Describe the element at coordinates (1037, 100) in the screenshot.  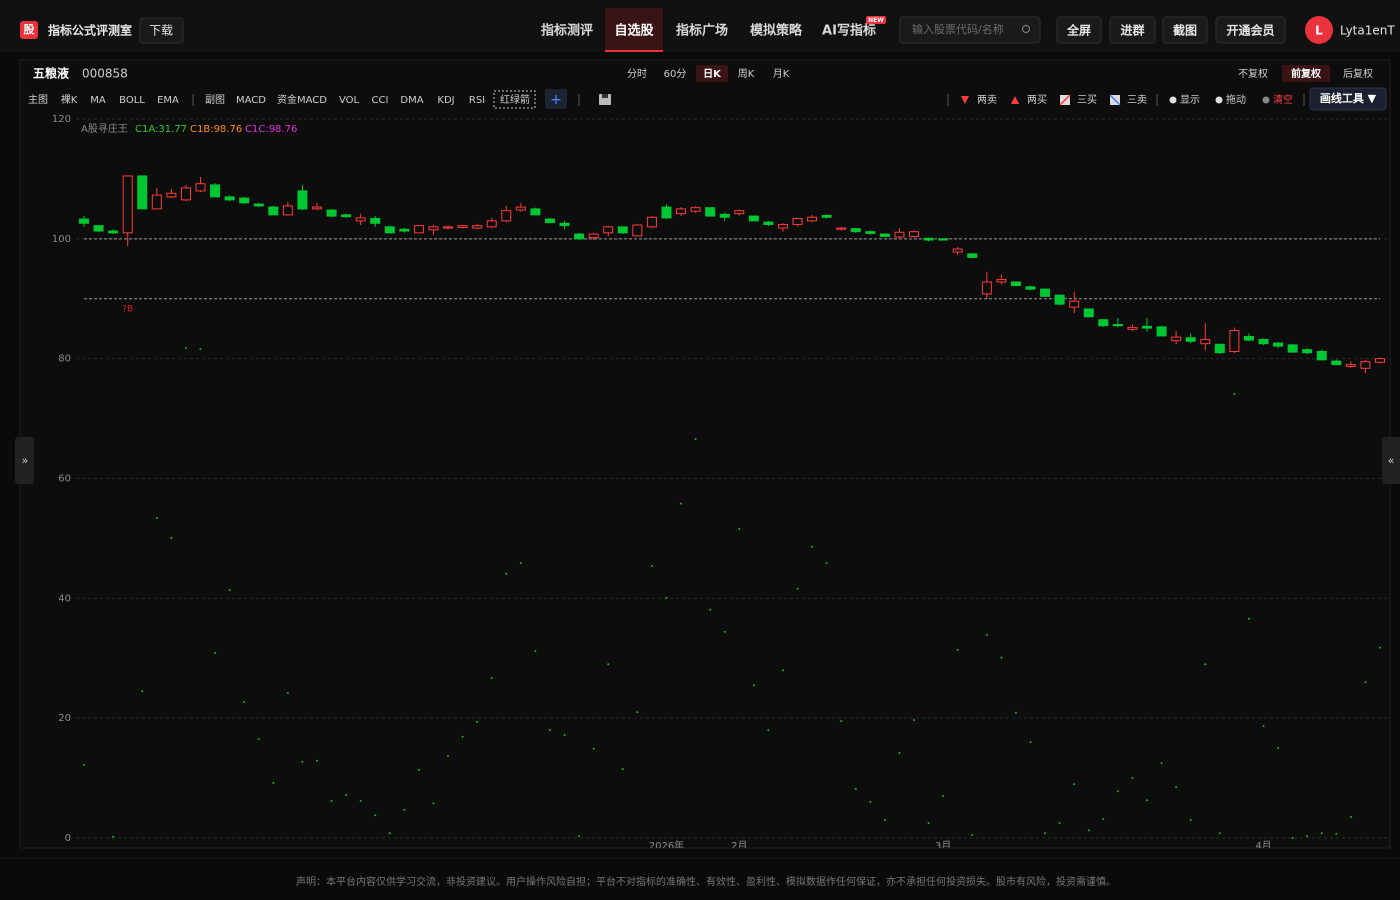
I see `signal-tool: 两买` at that location.